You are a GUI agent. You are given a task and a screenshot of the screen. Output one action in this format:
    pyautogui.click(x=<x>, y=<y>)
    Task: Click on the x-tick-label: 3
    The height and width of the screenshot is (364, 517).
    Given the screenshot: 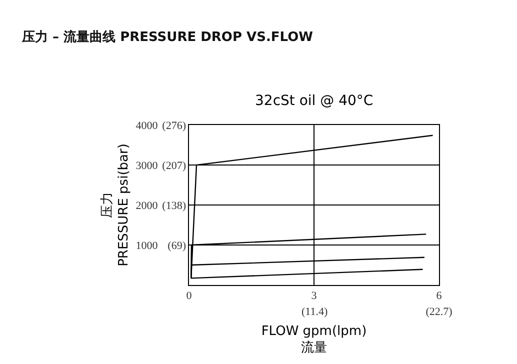 What is the action you would take?
    pyautogui.click(x=314, y=296)
    